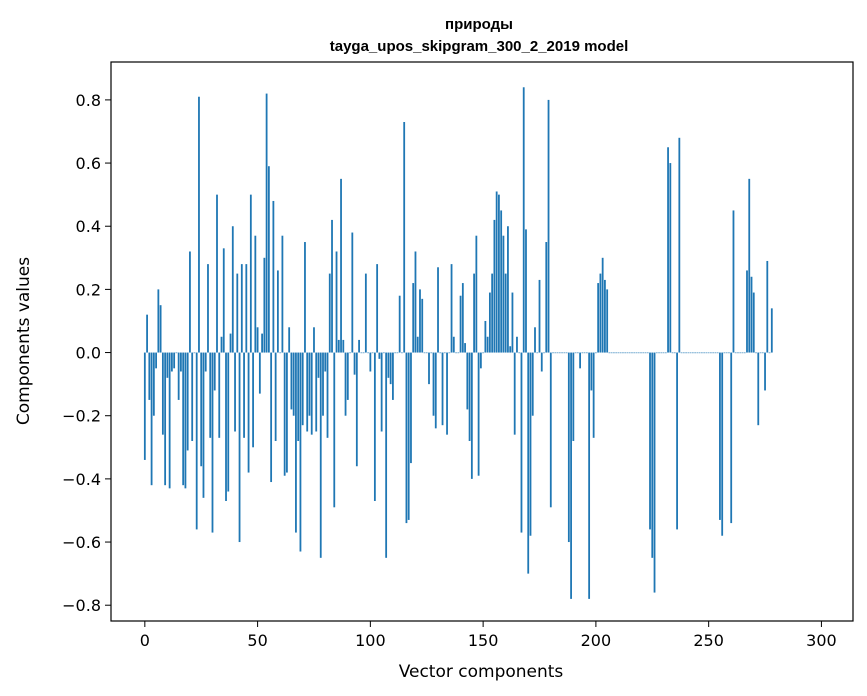 This screenshot has height=696, width=867. What do you see at coordinates (481, 672) in the screenshot?
I see `x-axis-label: Vector components` at bounding box center [481, 672].